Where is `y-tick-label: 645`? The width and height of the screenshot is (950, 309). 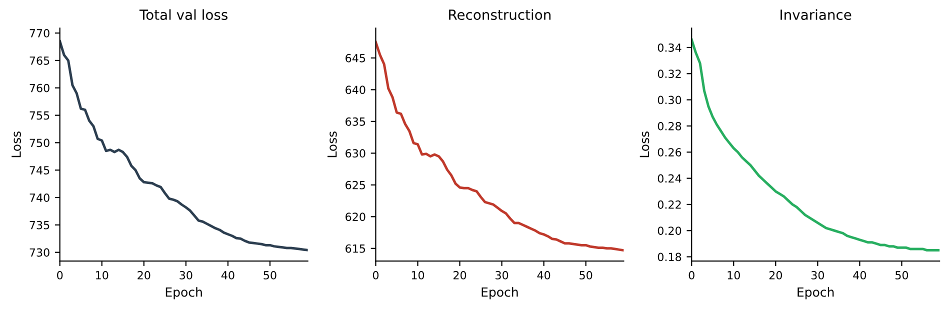
y-tick-label: 645 is located at coordinates (356, 58).